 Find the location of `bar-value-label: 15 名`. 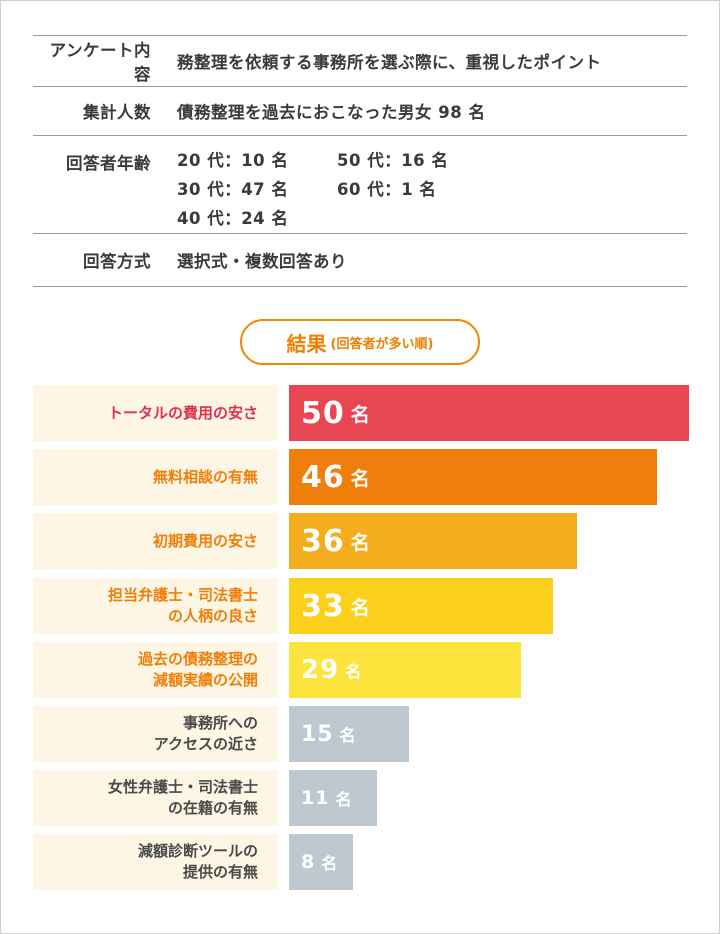

bar-value-label: 15 名 is located at coordinates (328, 734).